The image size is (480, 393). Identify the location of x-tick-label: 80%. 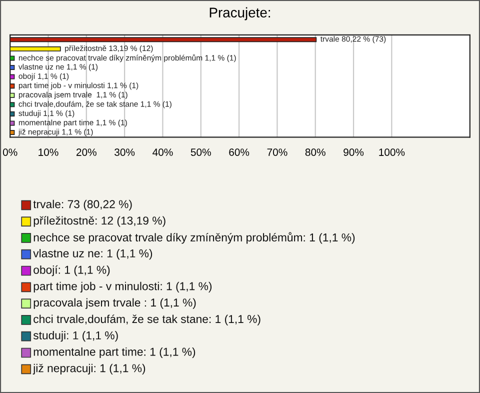
(315, 152).